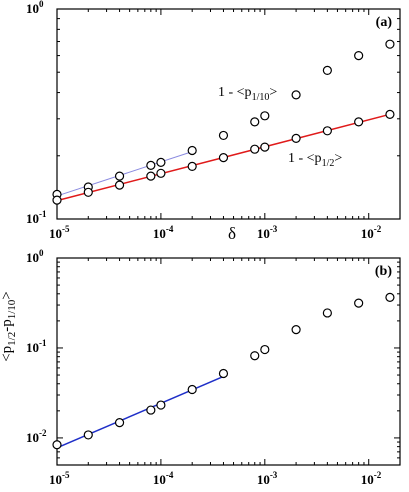 The height and width of the screenshot is (492, 409). I want to click on y-tick-label: 10⁻², so click(36, 436).